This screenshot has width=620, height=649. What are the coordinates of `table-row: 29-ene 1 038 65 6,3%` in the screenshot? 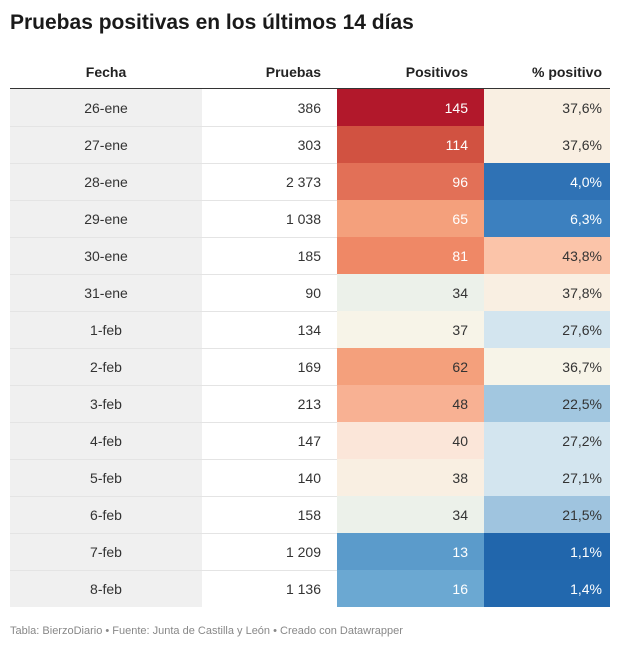 It's located at (310, 218).